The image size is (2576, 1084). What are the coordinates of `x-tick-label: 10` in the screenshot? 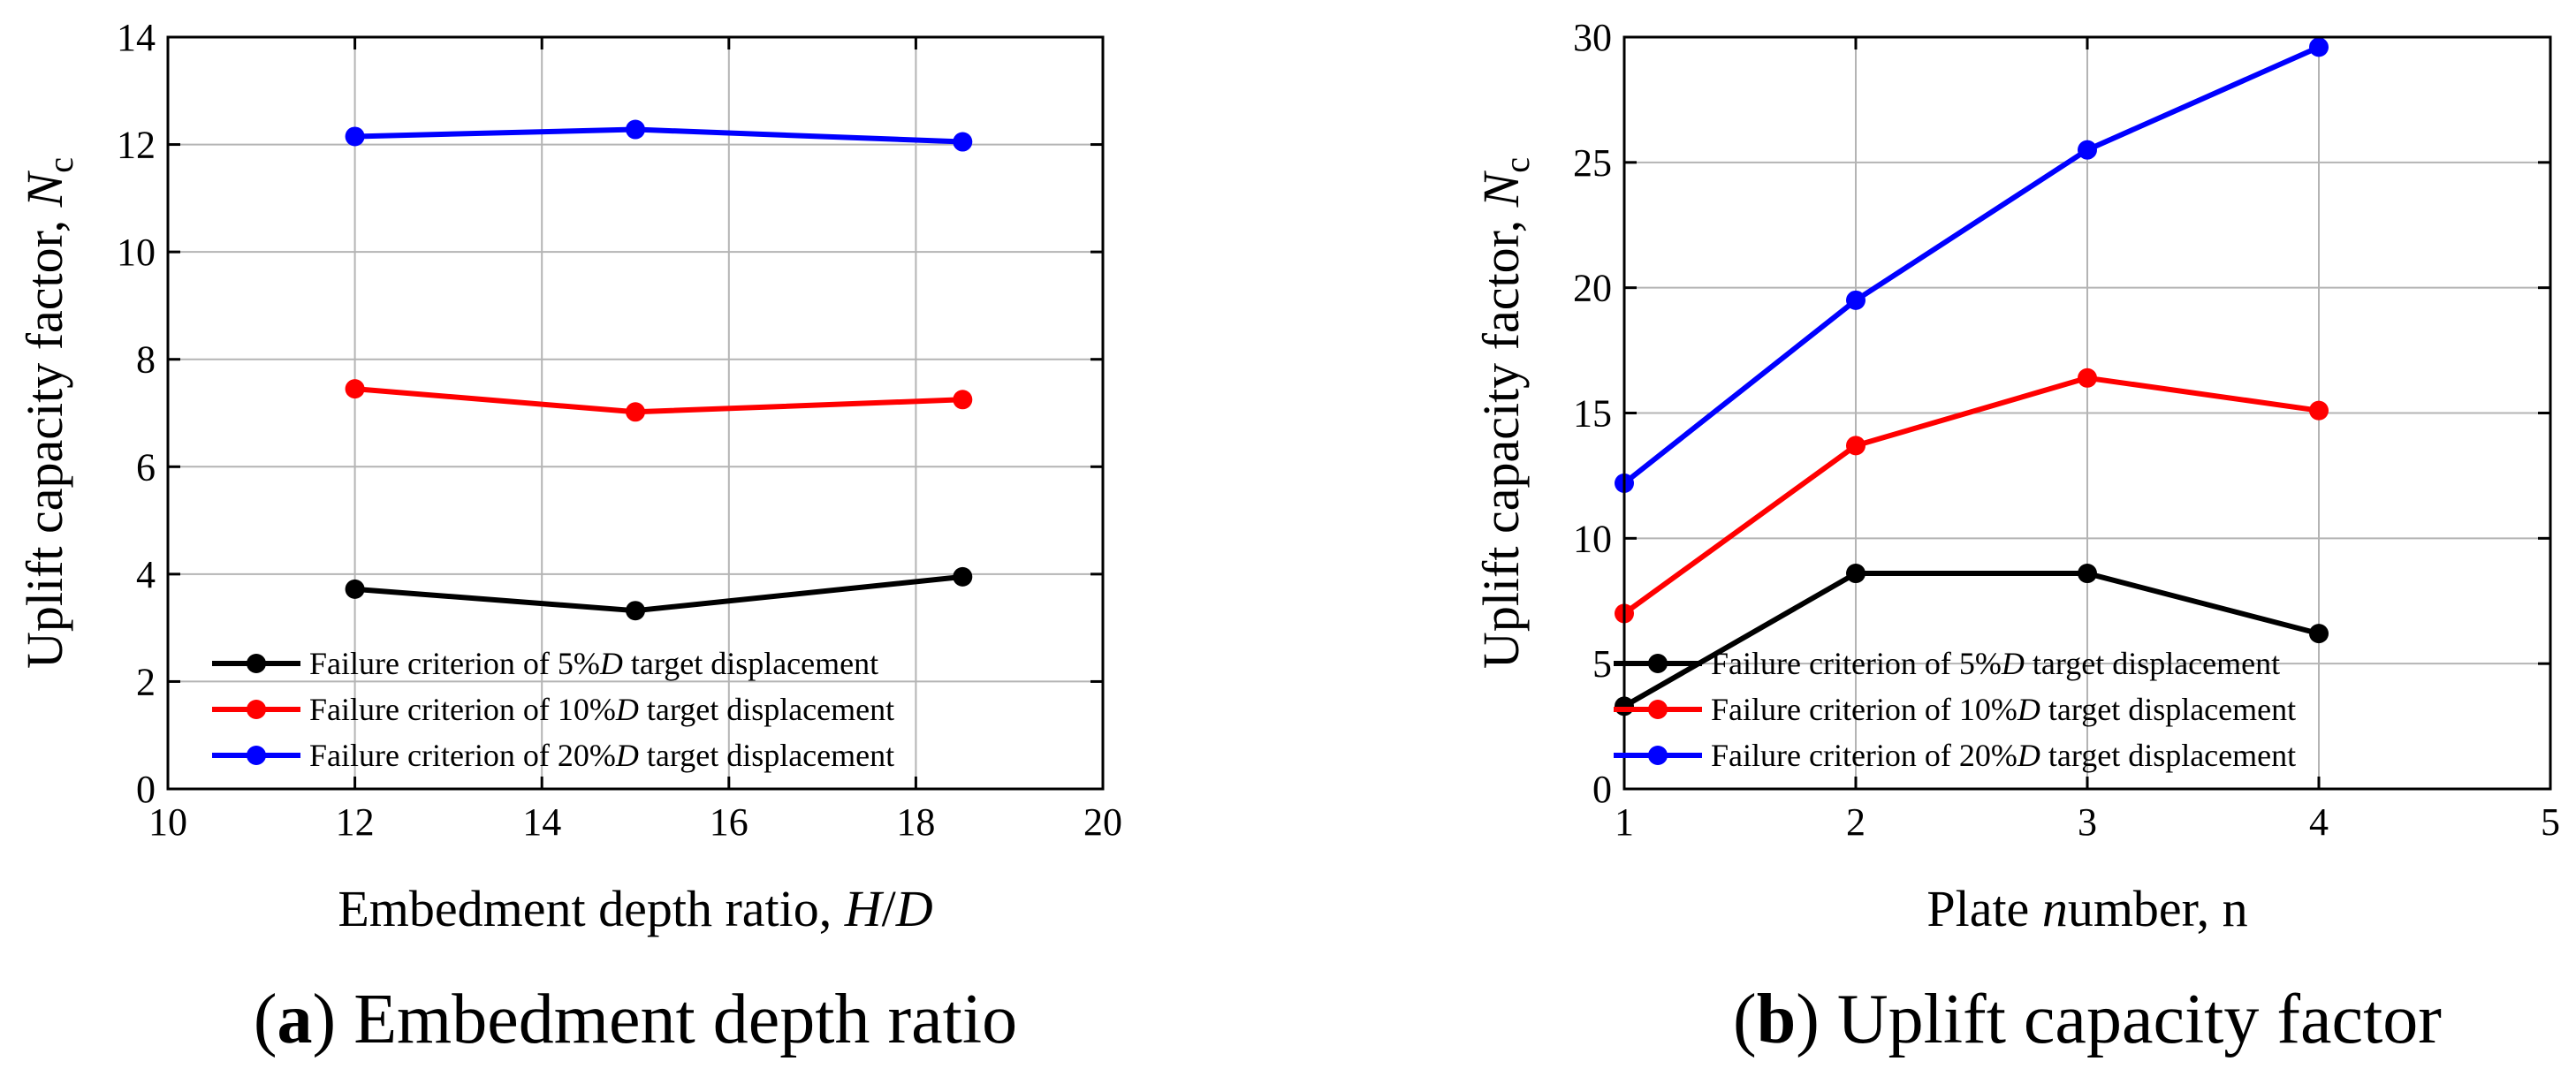 It's located at (167, 822).